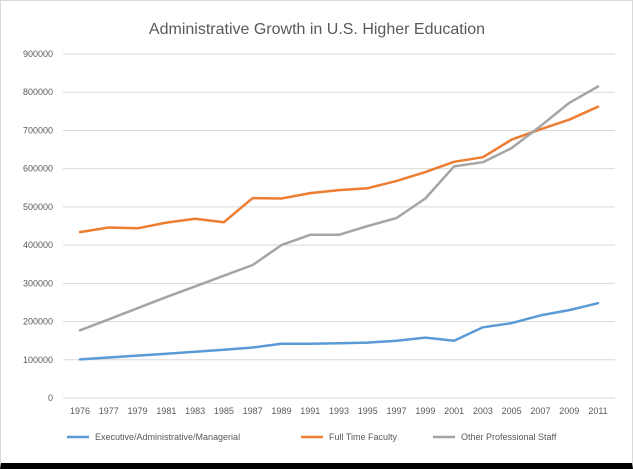 Image resolution: width=633 pixels, height=469 pixels. What do you see at coordinates (167, 437) in the screenshot?
I see `legend-label-1: Executive/Administrative/Managerial` at bounding box center [167, 437].